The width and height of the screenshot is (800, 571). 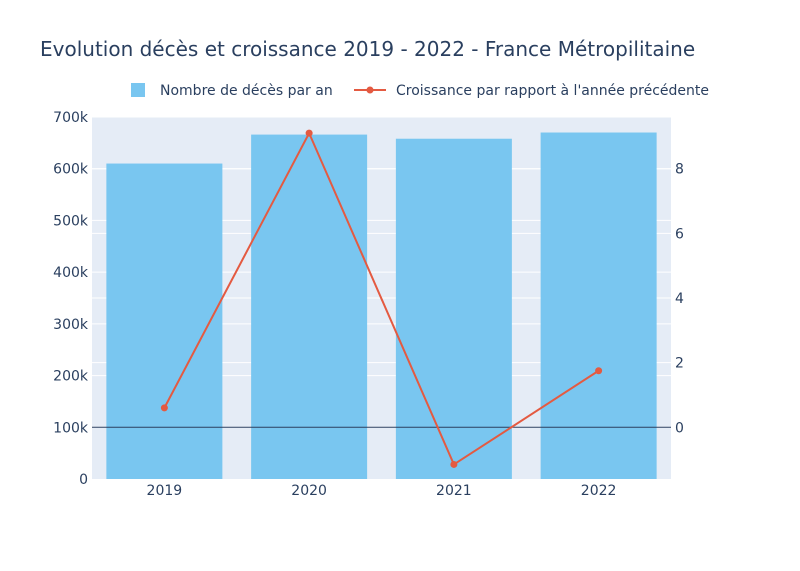 I want to click on x-tick-label-2021: 2021, so click(x=454, y=491).